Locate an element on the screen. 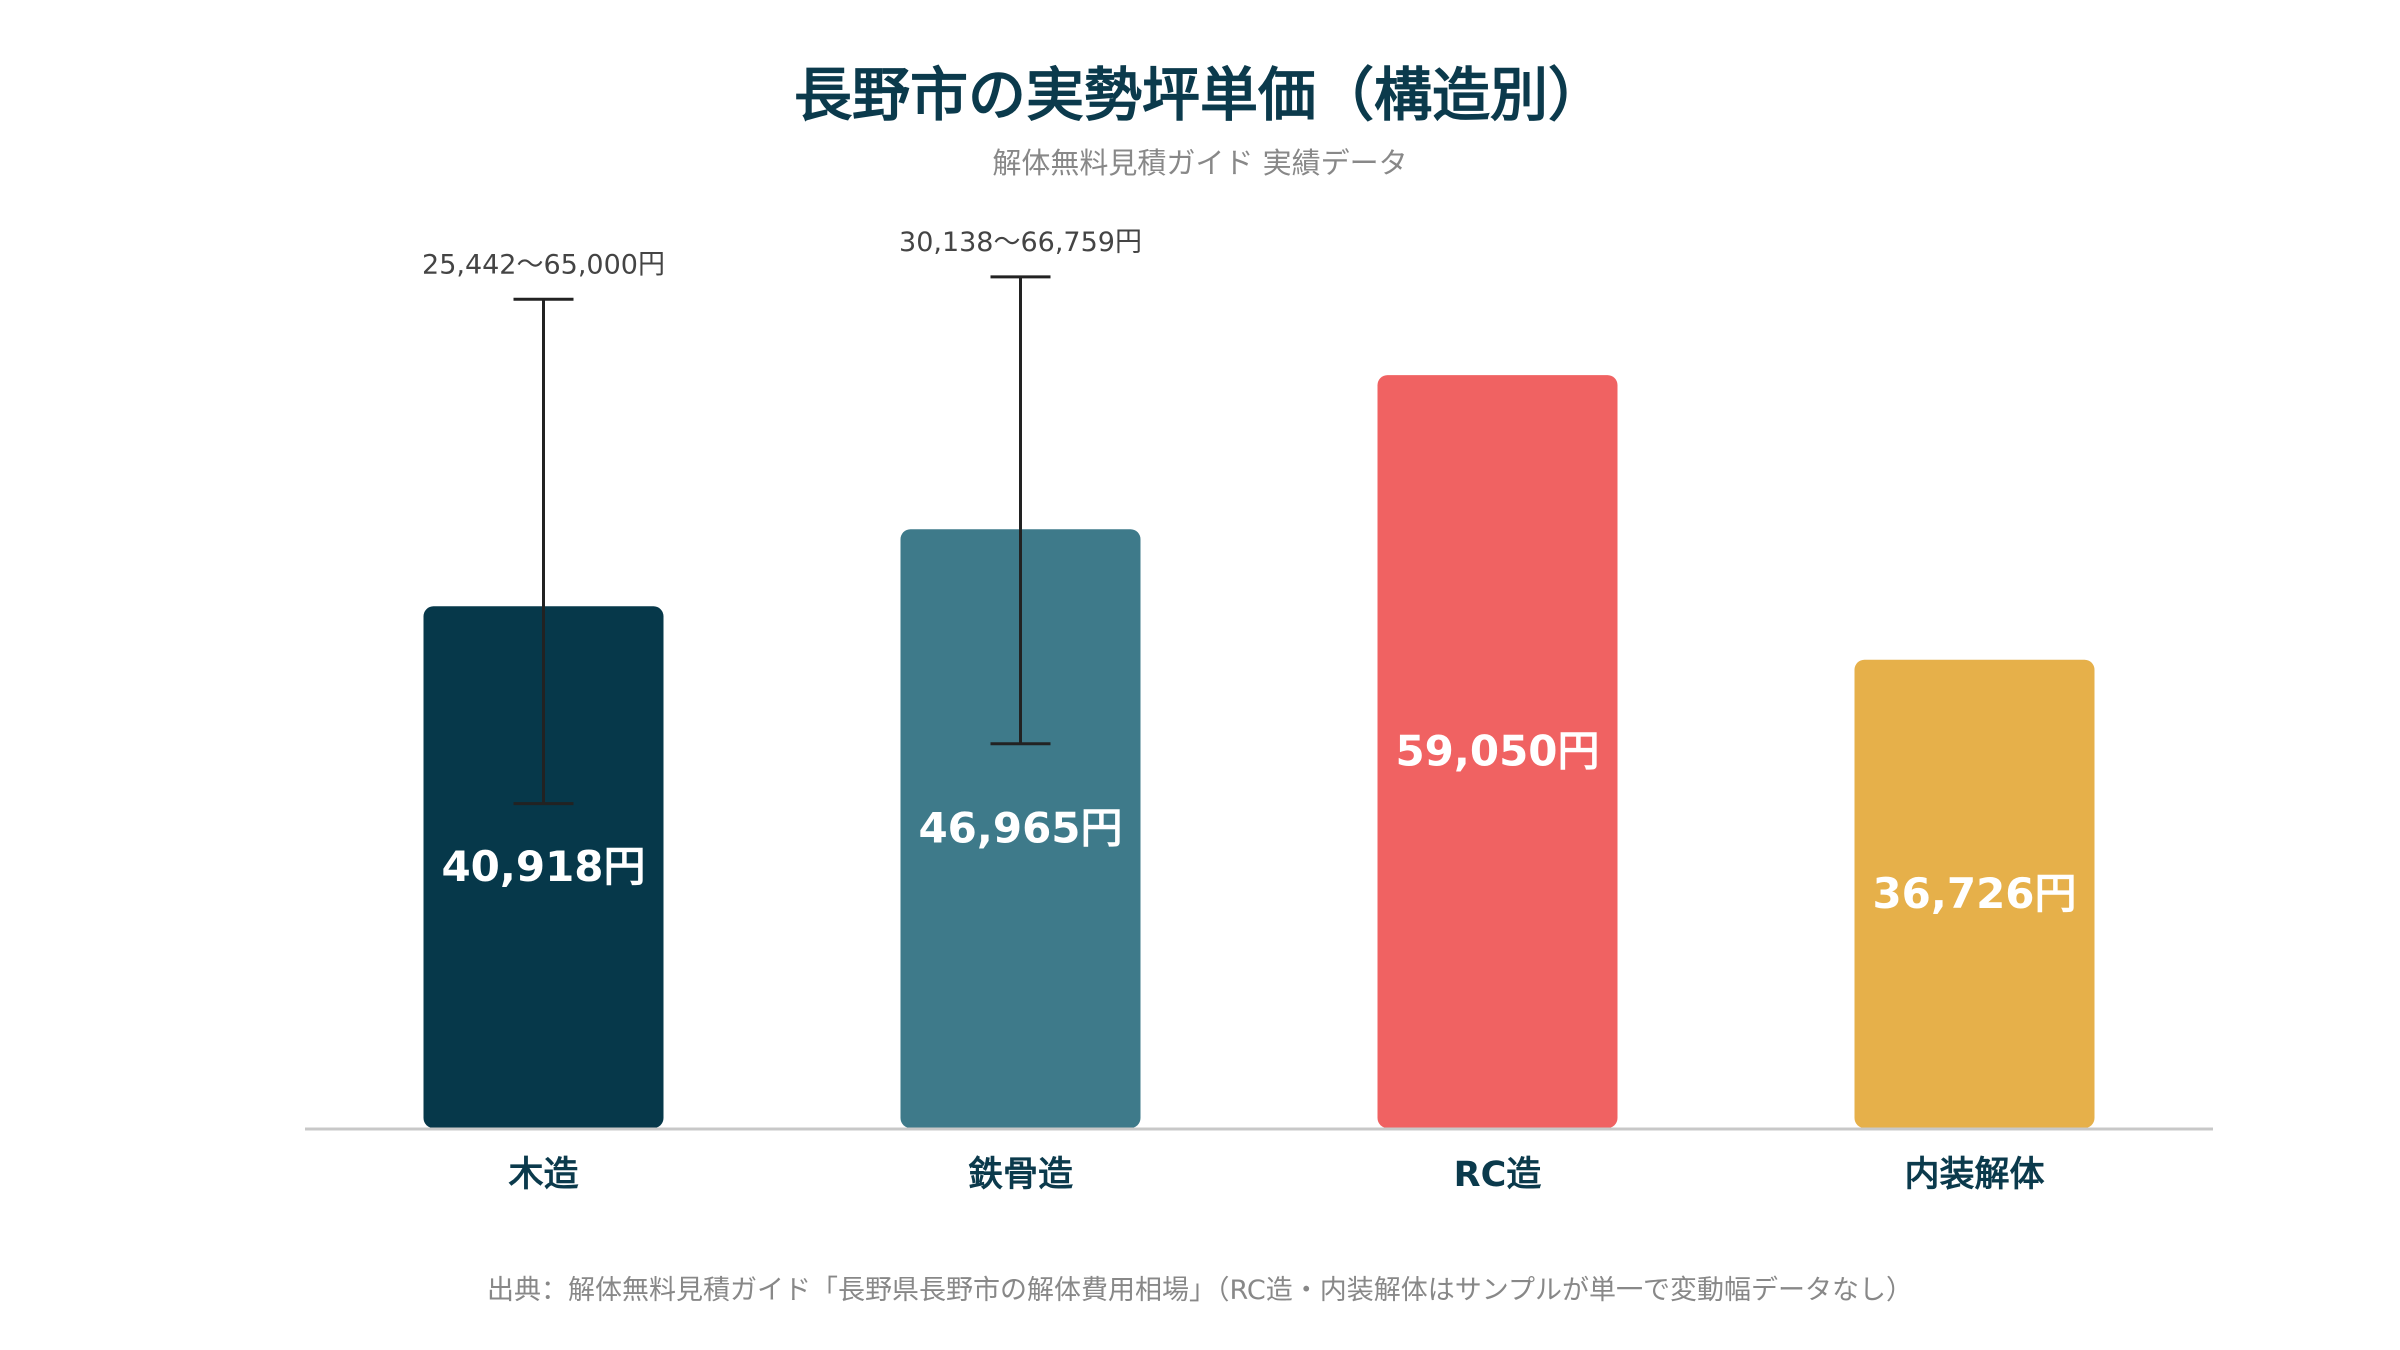 Image resolution: width=2400 pixels, height=1350 pixels. range-label-1: 25,442〜65,000円 is located at coordinates (543, 264).